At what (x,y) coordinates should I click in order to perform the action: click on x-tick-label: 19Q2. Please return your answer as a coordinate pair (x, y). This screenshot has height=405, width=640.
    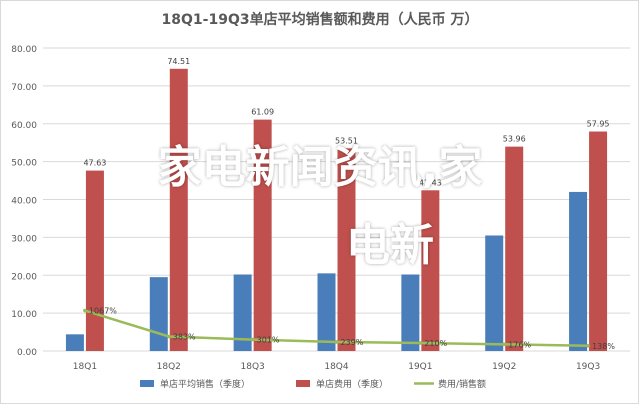
    Looking at the image, I should click on (504, 367).